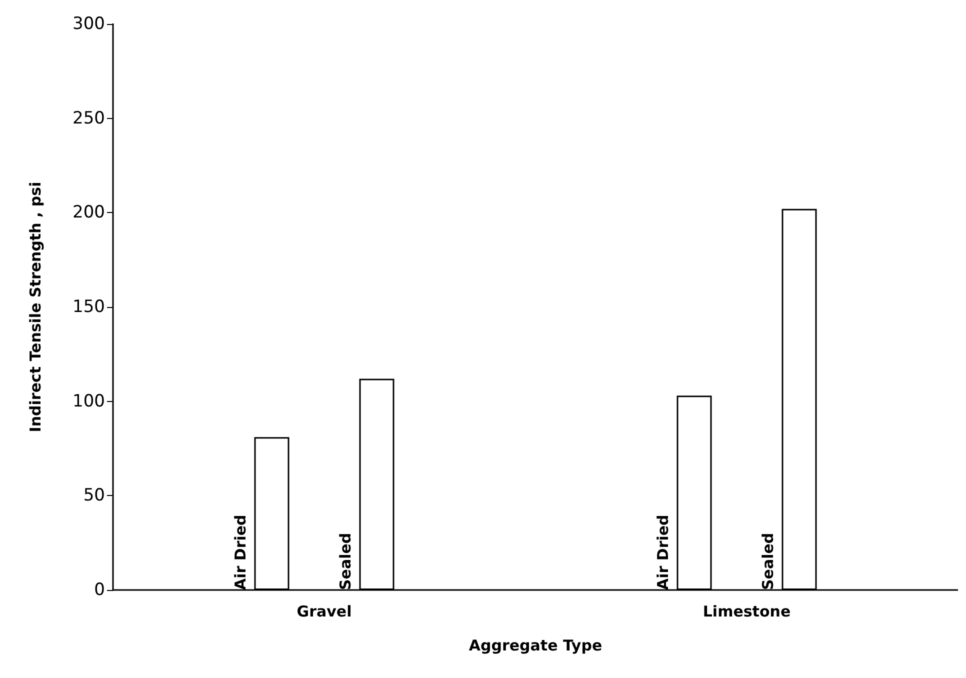 Image resolution: width=966 pixels, height=678 pixels. Describe the element at coordinates (88, 307) in the screenshot. I see `y-tick-label: 150` at that location.